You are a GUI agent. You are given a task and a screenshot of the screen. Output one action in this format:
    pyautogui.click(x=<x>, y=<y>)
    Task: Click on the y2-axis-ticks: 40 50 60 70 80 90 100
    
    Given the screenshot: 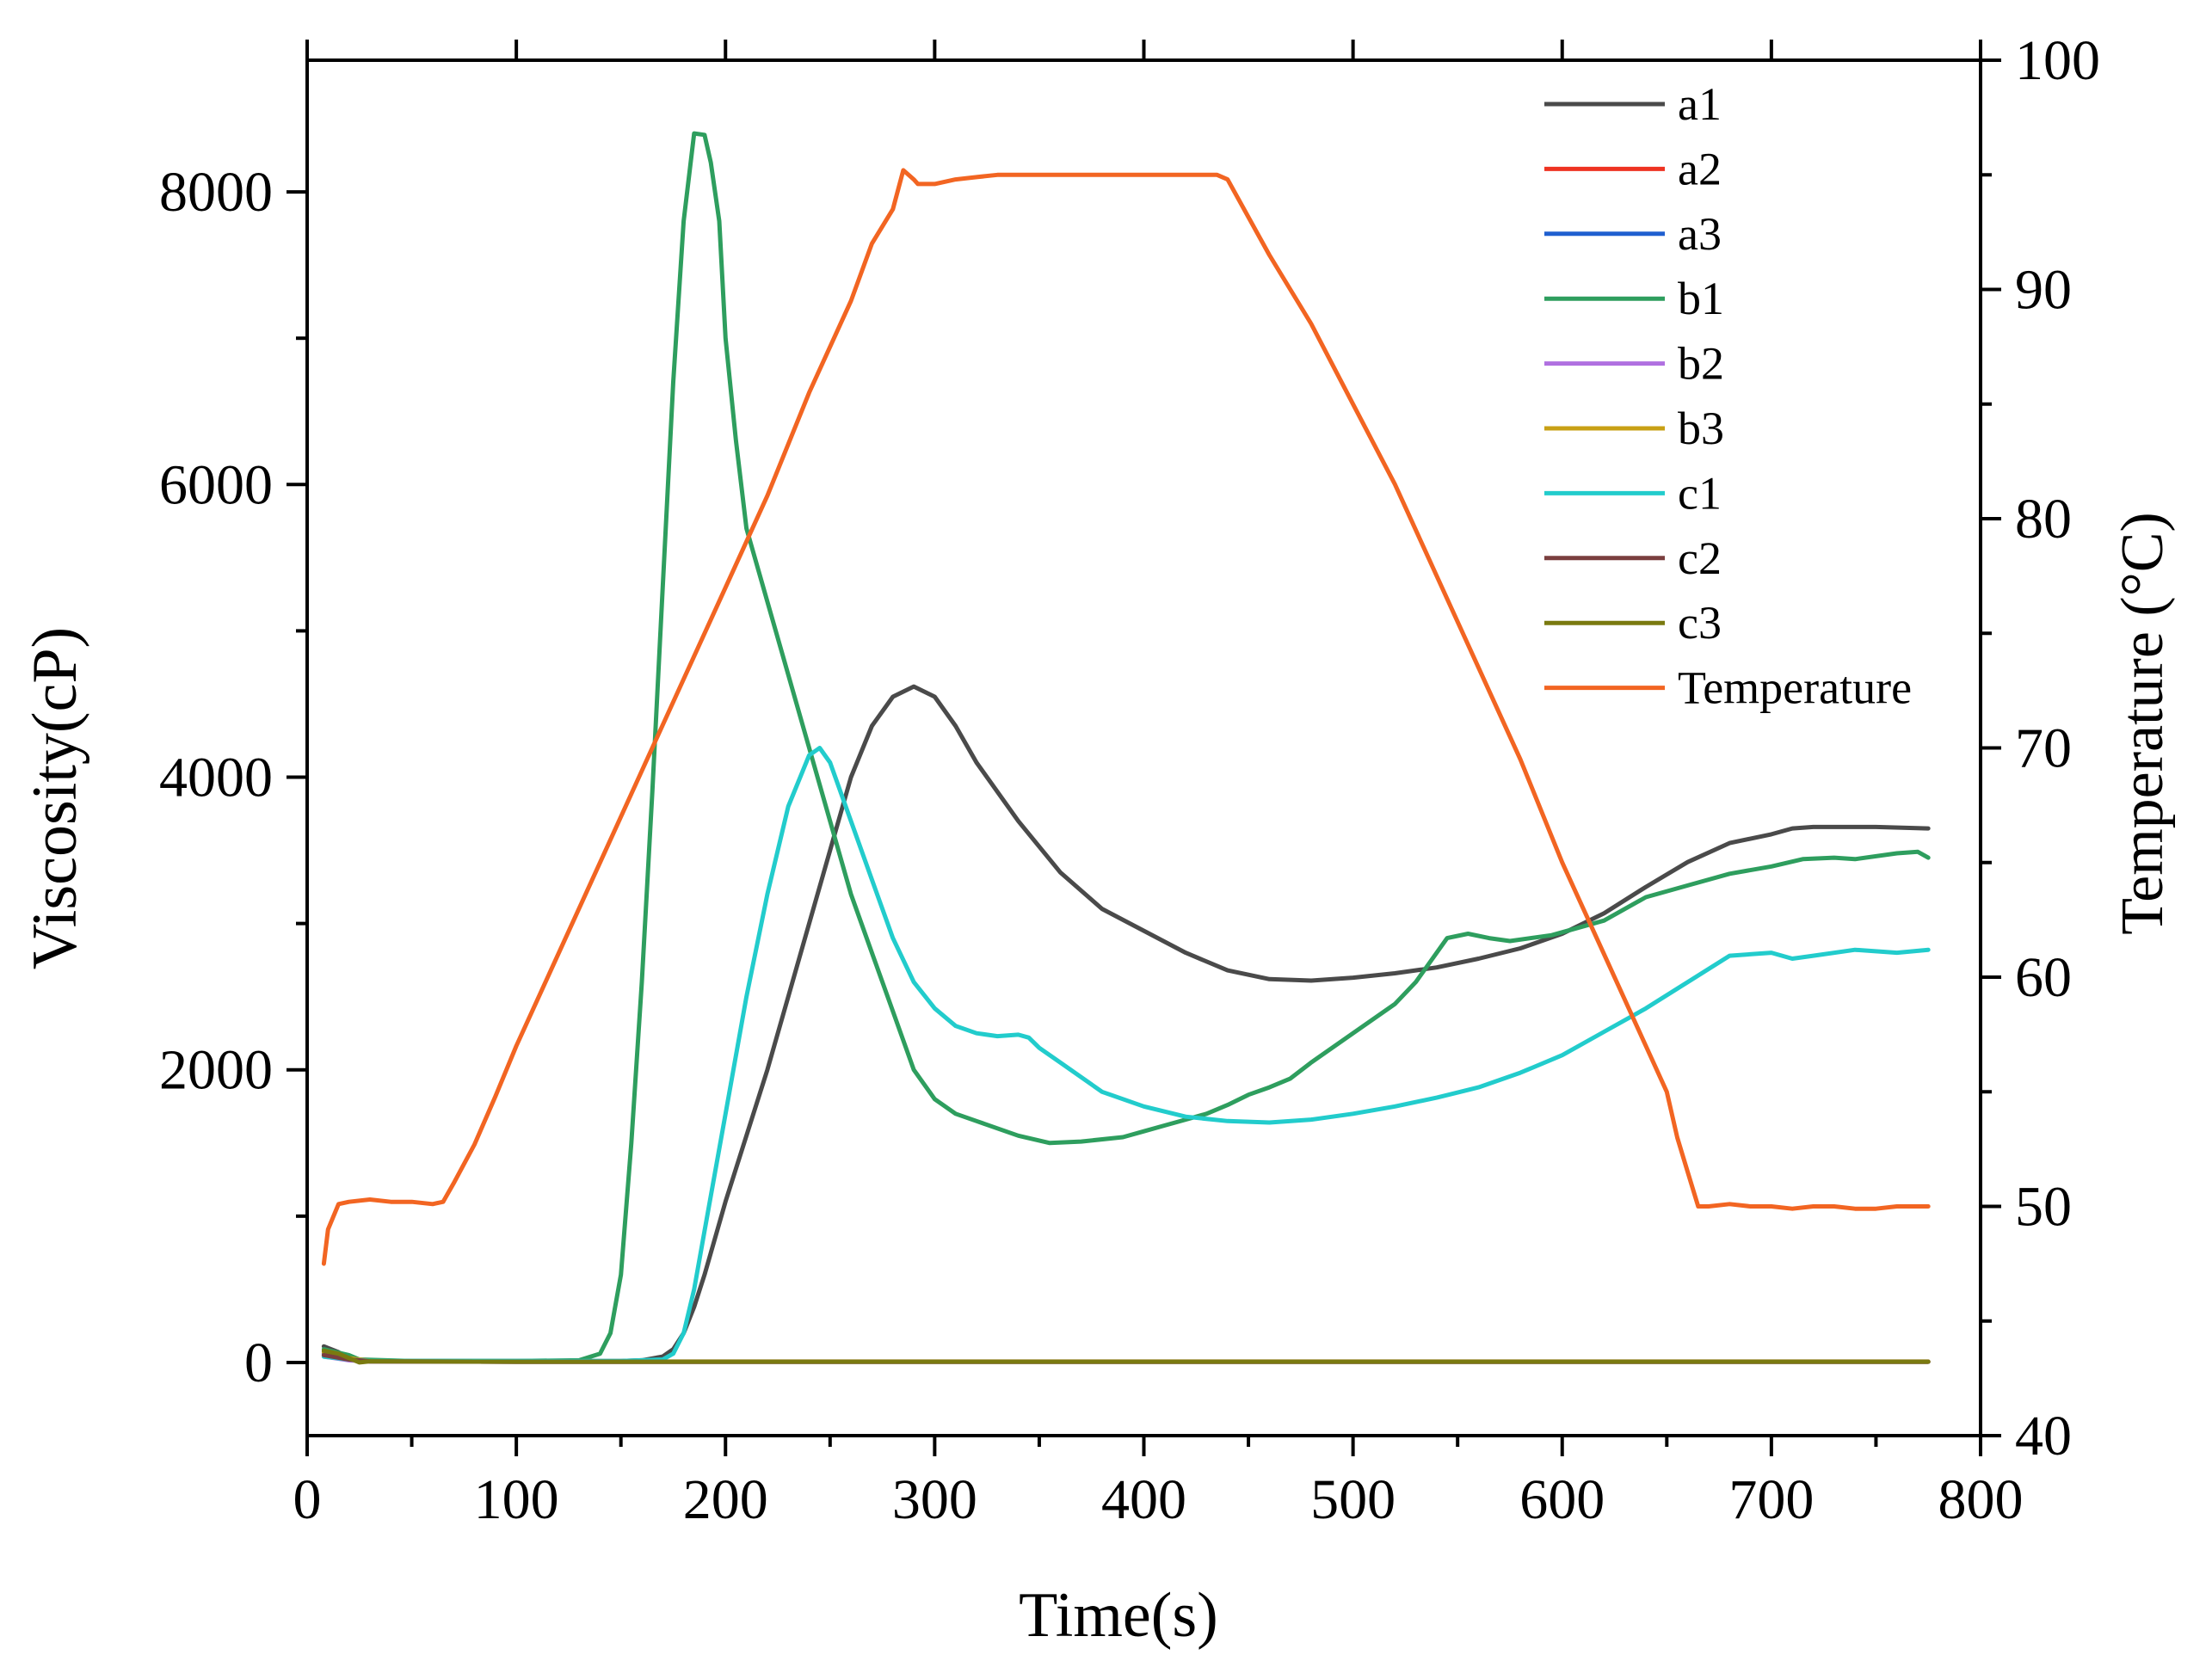 What is the action you would take?
    pyautogui.click(x=2041, y=748)
    